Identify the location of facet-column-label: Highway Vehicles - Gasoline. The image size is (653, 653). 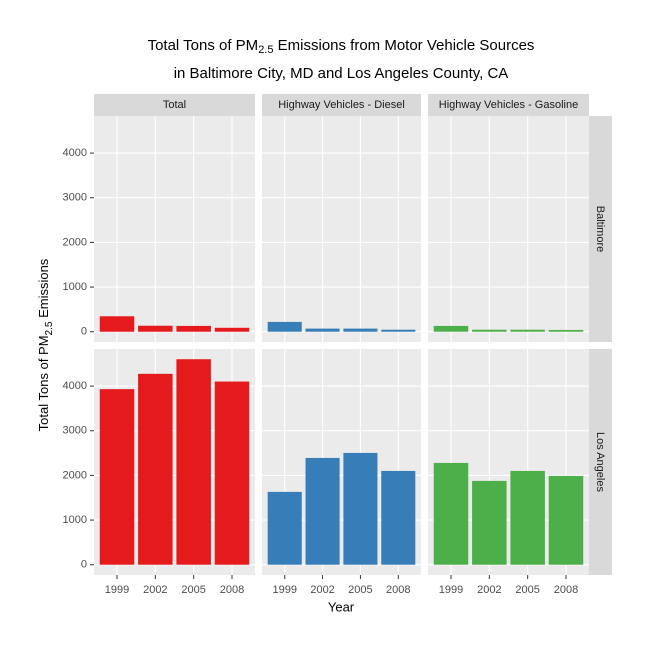
(508, 105).